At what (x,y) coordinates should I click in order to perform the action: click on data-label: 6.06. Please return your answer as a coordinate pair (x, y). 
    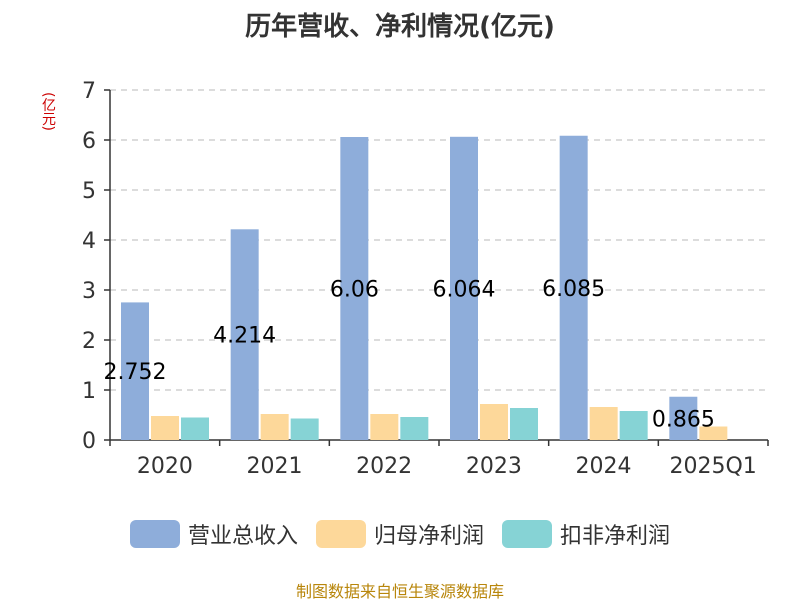
    Looking at the image, I should click on (354, 290).